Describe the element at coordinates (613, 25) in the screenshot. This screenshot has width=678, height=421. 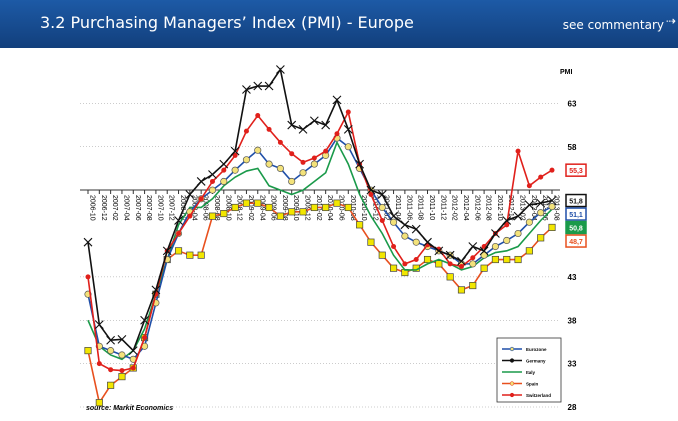
I see `commentary-link: see commentary` at that location.